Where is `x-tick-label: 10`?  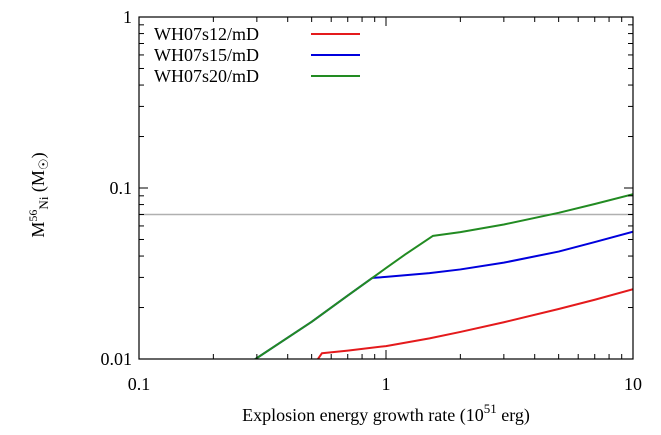 x-tick-label: 10 is located at coordinates (633, 384).